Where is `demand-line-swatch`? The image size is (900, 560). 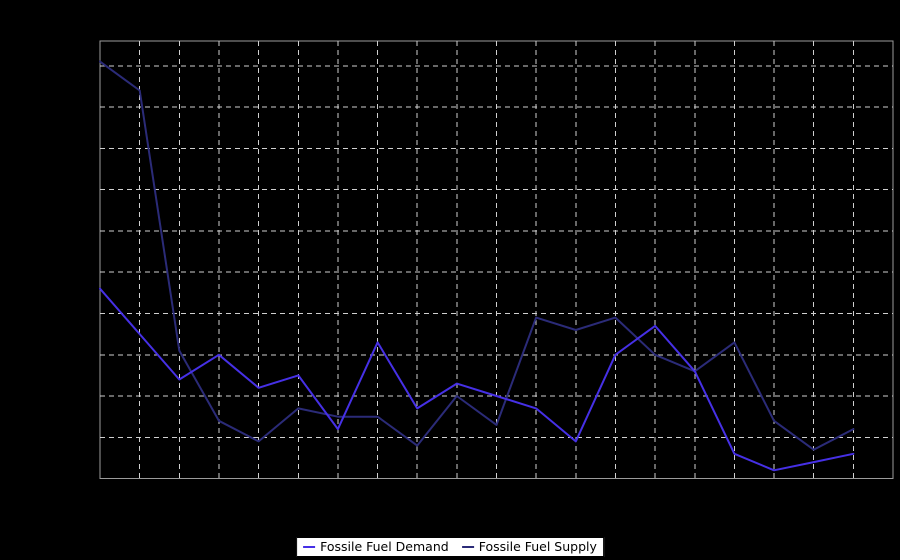
demand-line-swatch is located at coordinates (309, 547).